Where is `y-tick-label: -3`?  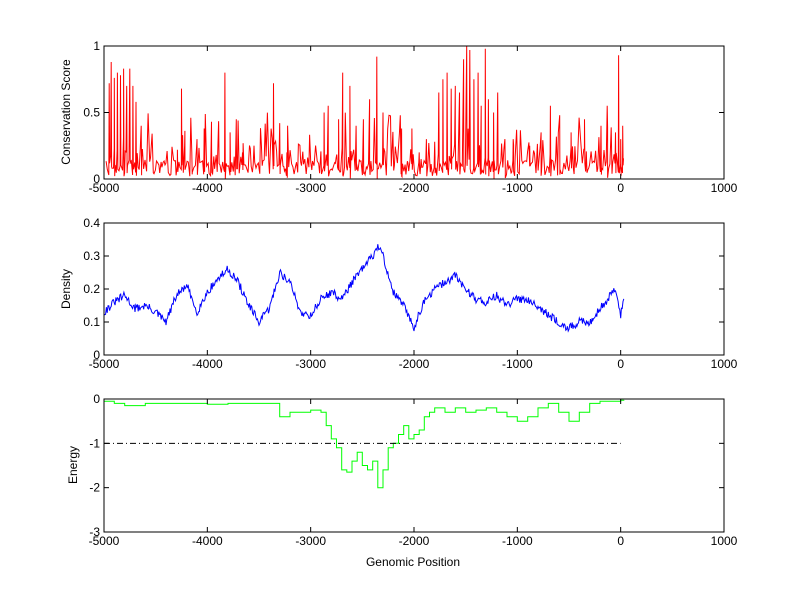 y-tick-label: -3 is located at coordinates (94, 532).